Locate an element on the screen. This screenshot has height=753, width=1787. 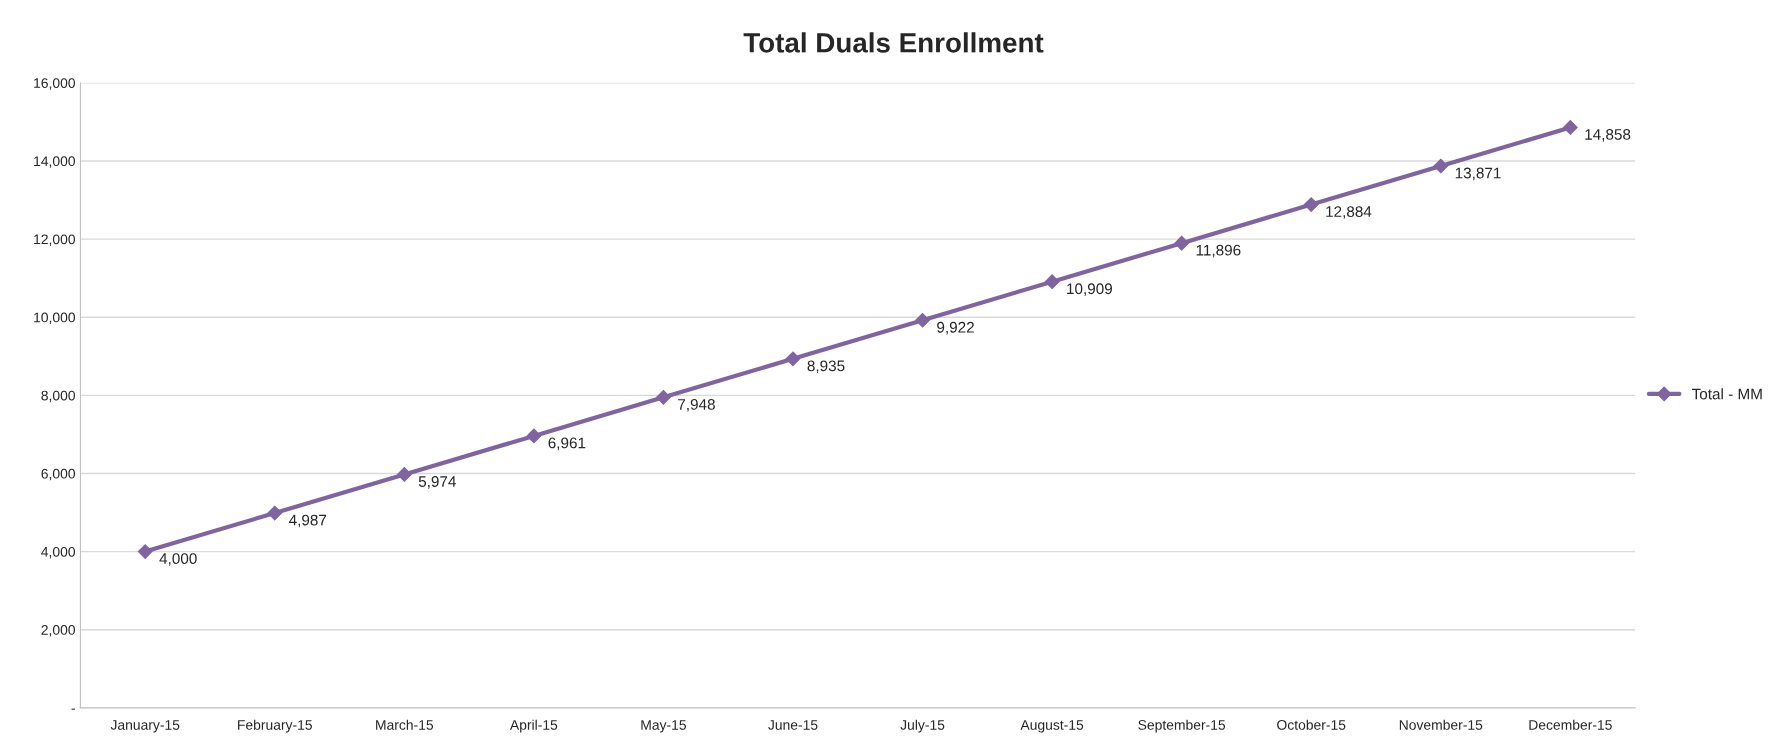
x-tick-label: September-15 is located at coordinates (1182, 726).